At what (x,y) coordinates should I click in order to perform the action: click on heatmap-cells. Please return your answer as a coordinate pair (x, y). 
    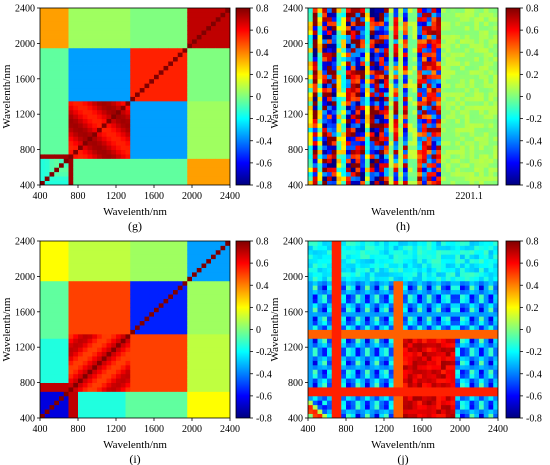
    Looking at the image, I should click on (135, 96).